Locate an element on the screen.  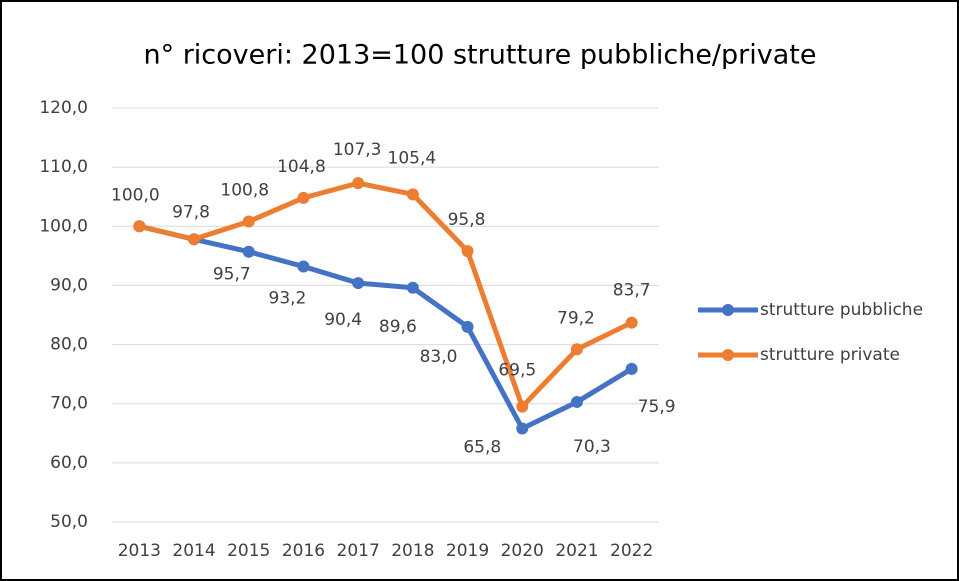
x-tick-label: 2021 is located at coordinates (576, 551).